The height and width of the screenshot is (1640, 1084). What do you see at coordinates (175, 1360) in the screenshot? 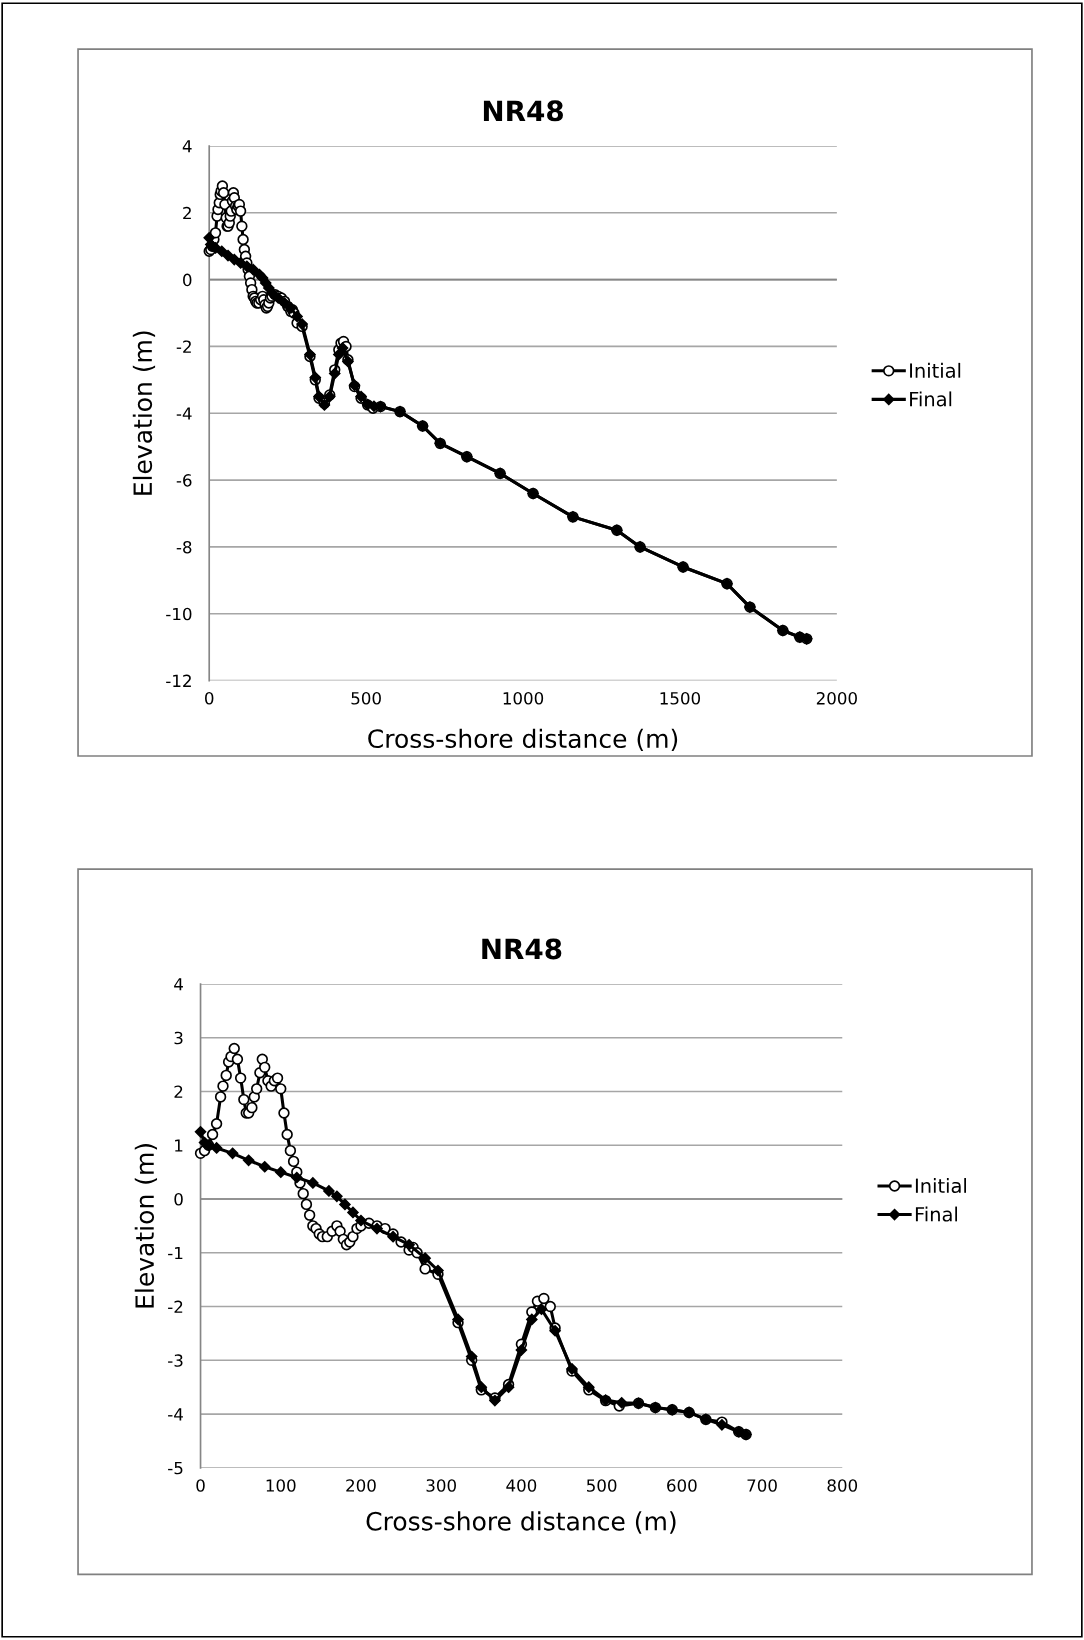
I see `y-tick-label: -3` at bounding box center [175, 1360].